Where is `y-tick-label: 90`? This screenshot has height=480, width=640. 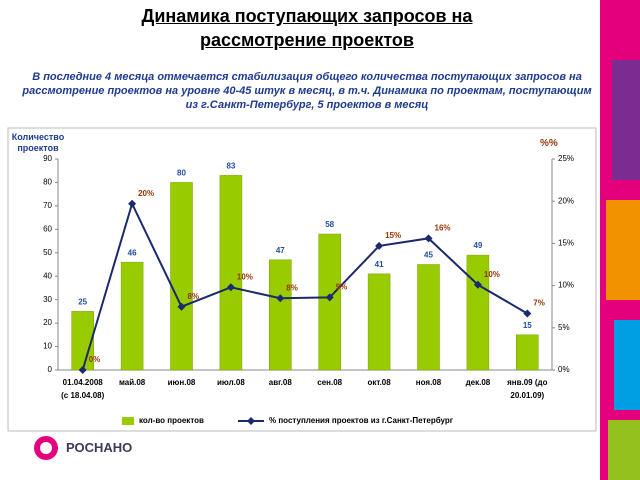
y-tick-label: 90 is located at coordinates (47, 158).